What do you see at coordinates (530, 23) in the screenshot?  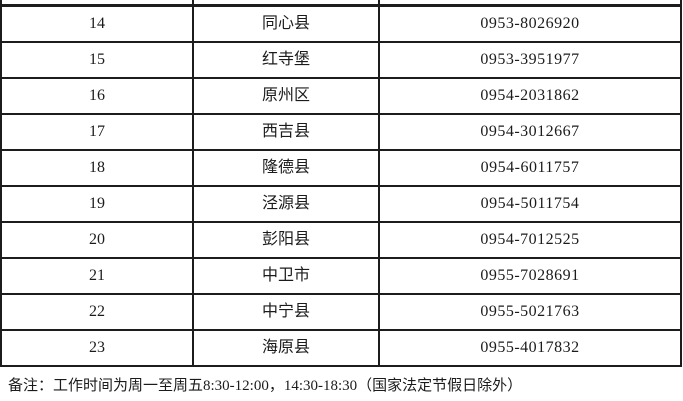 I see `cell-phone: 0953-8026920` at bounding box center [530, 23].